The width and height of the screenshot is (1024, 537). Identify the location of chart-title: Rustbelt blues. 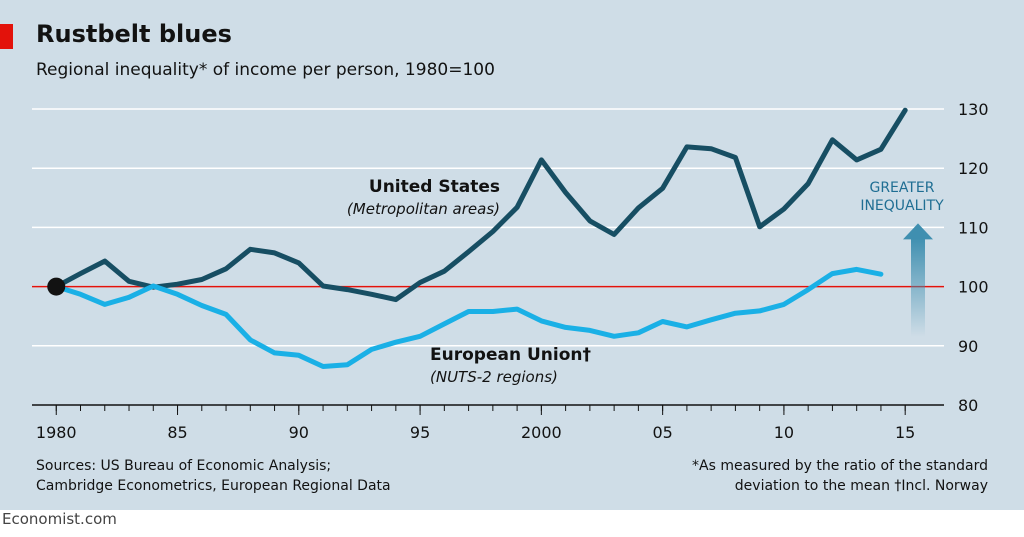
(134, 34).